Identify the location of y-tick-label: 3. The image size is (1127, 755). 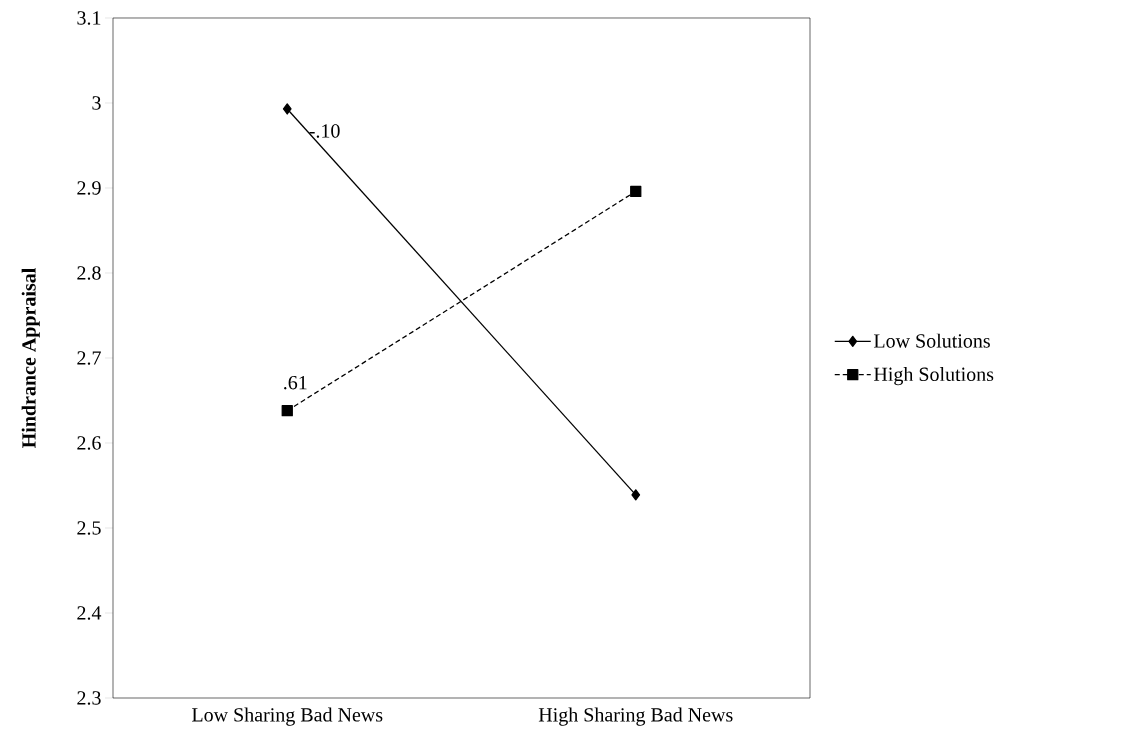
(96, 103).